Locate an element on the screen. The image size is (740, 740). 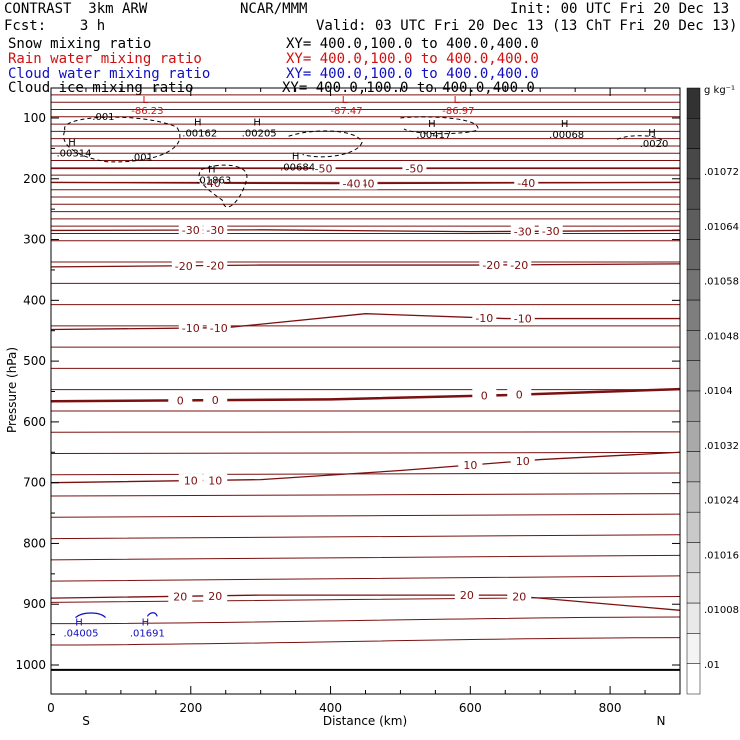
cloud-ice-contour is located at coordinates (325, 144).